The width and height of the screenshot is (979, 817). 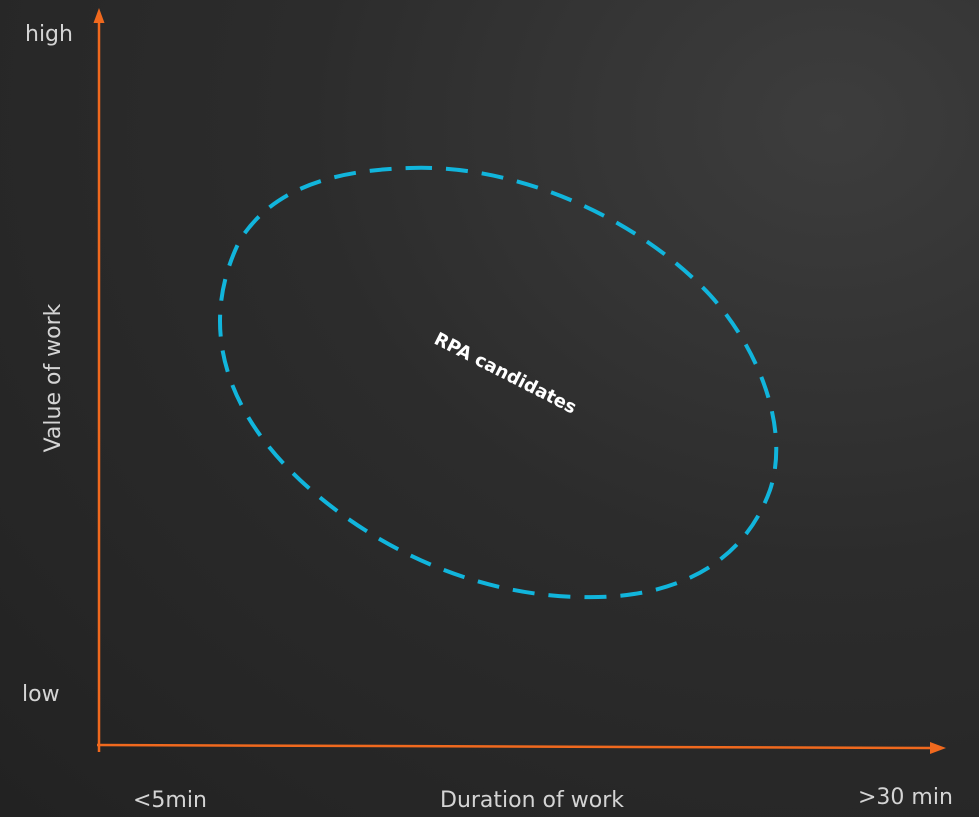 What do you see at coordinates (99, 15) in the screenshot?
I see `y-axis-arrowhead` at bounding box center [99, 15].